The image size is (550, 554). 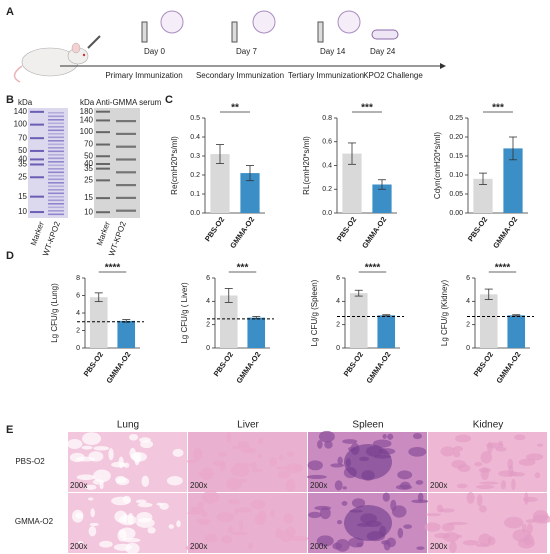 What do you see at coordinates (195, 194) in the screenshot?
I see `y-tick-label: 0.1` at bounding box center [195, 194].